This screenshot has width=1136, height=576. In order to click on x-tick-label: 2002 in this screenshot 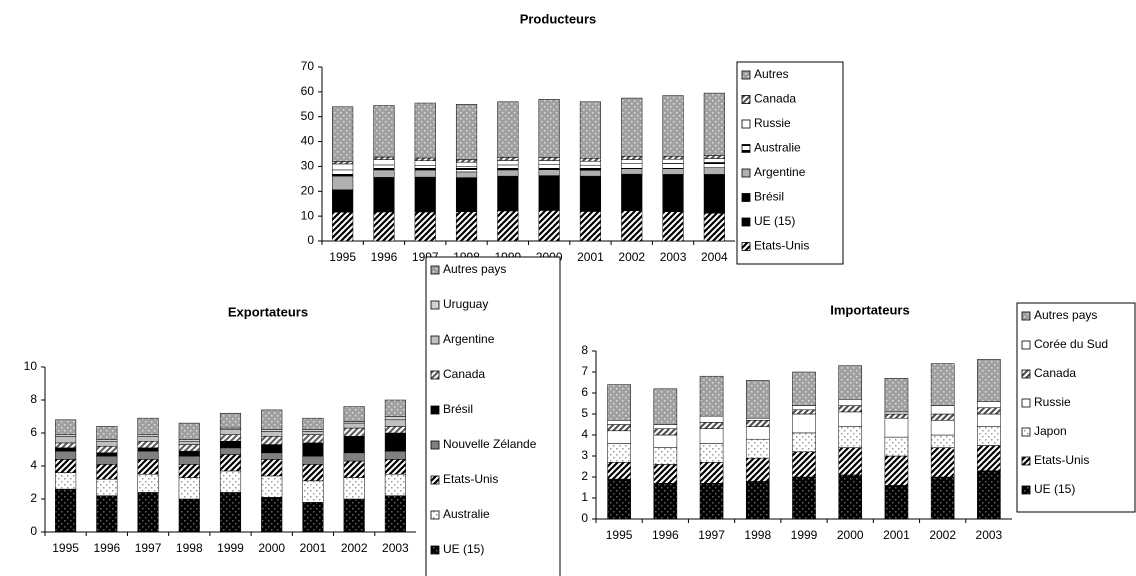, I will do `click(942, 535)`.